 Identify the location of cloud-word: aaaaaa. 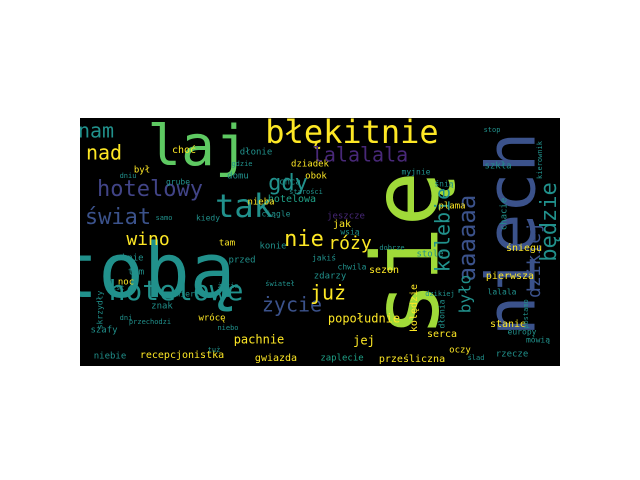
(467, 238).